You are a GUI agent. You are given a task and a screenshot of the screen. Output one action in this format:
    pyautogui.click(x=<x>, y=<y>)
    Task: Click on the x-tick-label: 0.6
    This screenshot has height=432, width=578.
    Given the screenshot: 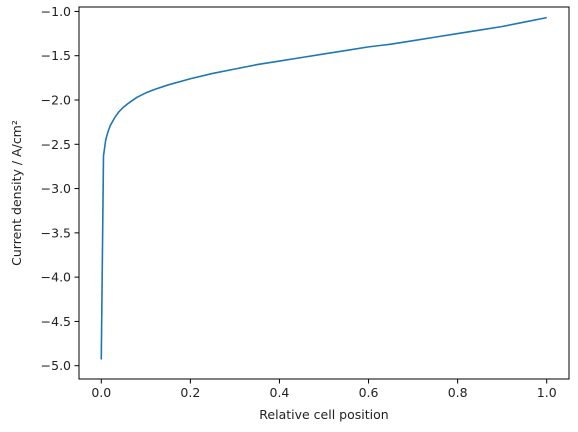 What is the action you would take?
    pyautogui.click(x=369, y=392)
    